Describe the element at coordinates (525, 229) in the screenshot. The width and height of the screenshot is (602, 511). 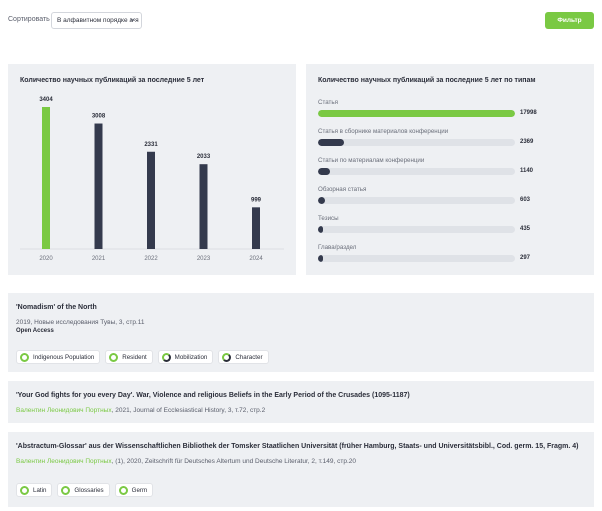
I see `type-value: 435` at that location.